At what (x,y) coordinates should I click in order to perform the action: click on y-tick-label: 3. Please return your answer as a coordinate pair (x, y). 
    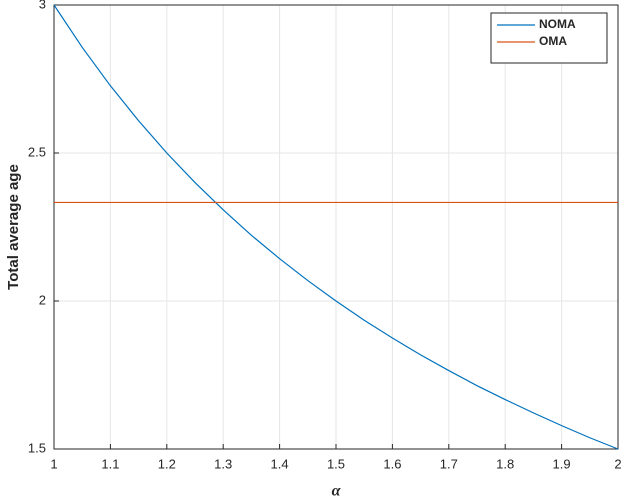
    Looking at the image, I should click on (42, 5).